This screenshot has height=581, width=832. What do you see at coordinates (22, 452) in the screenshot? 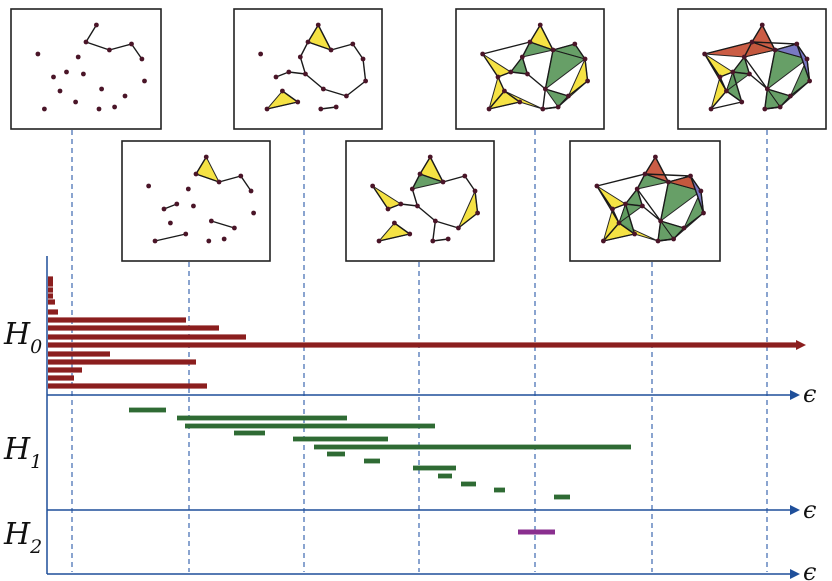
I see `h1-label: H1` at bounding box center [22, 452].